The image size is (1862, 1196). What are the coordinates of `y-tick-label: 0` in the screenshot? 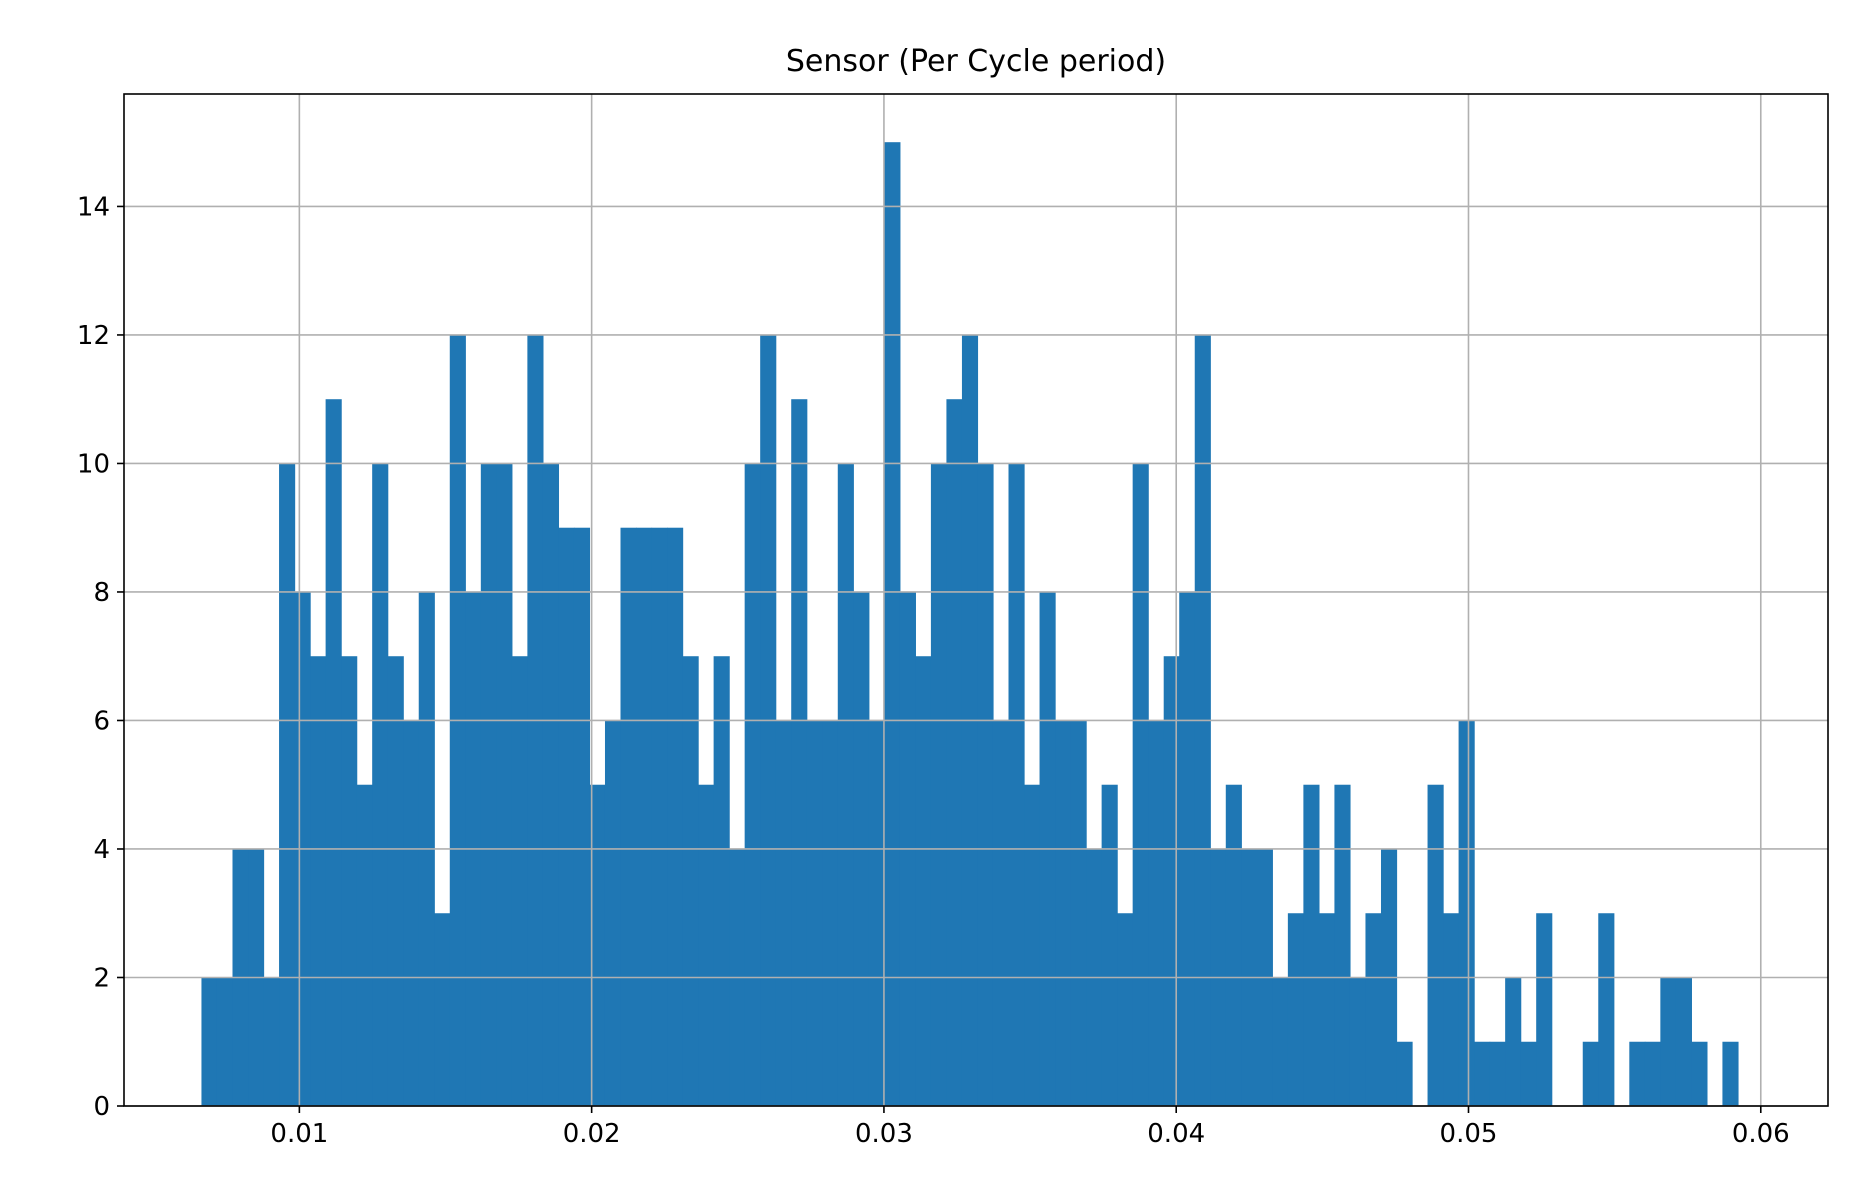 It's located at (101, 1107).